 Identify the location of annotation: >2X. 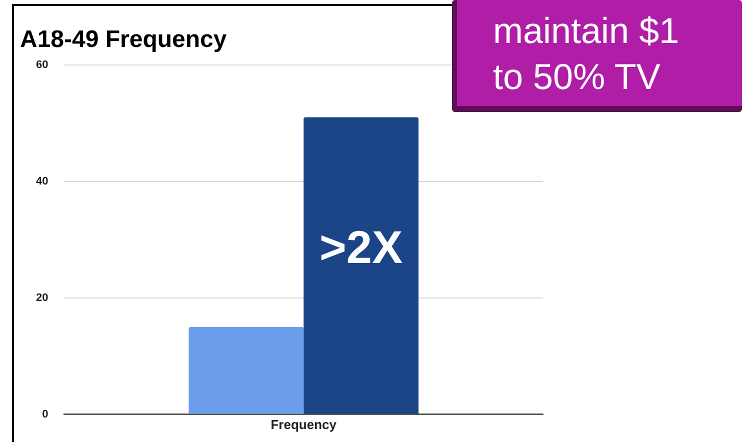
(361, 246).